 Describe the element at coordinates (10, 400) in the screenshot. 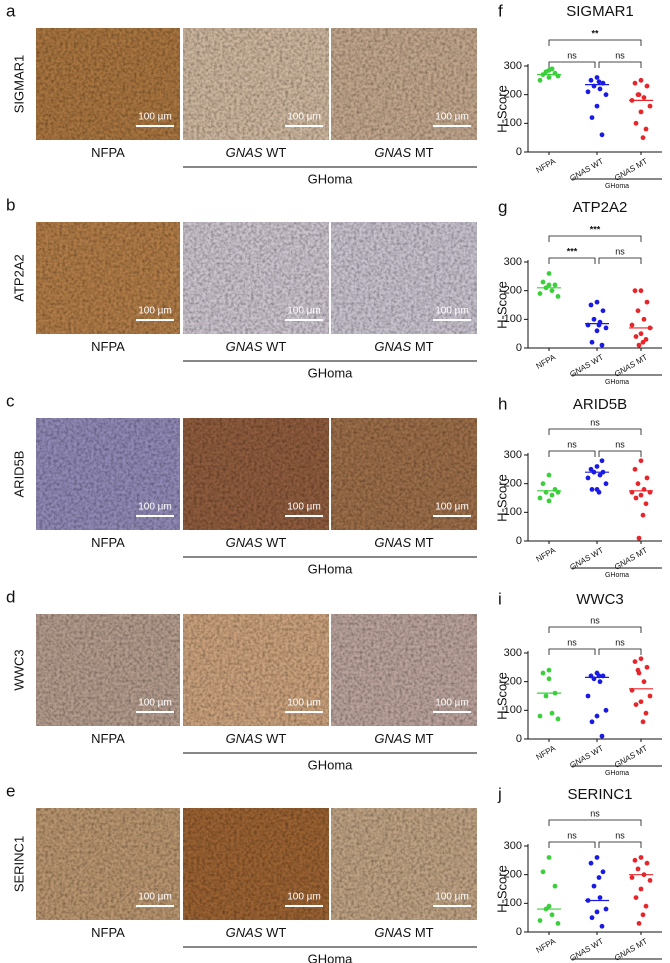

I see `panel-letter: c` at that location.